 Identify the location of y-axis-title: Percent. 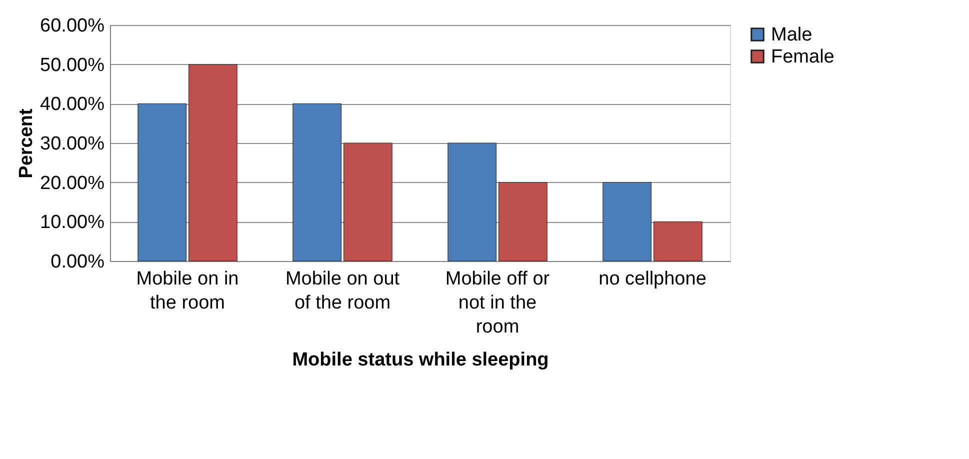
(27, 143).